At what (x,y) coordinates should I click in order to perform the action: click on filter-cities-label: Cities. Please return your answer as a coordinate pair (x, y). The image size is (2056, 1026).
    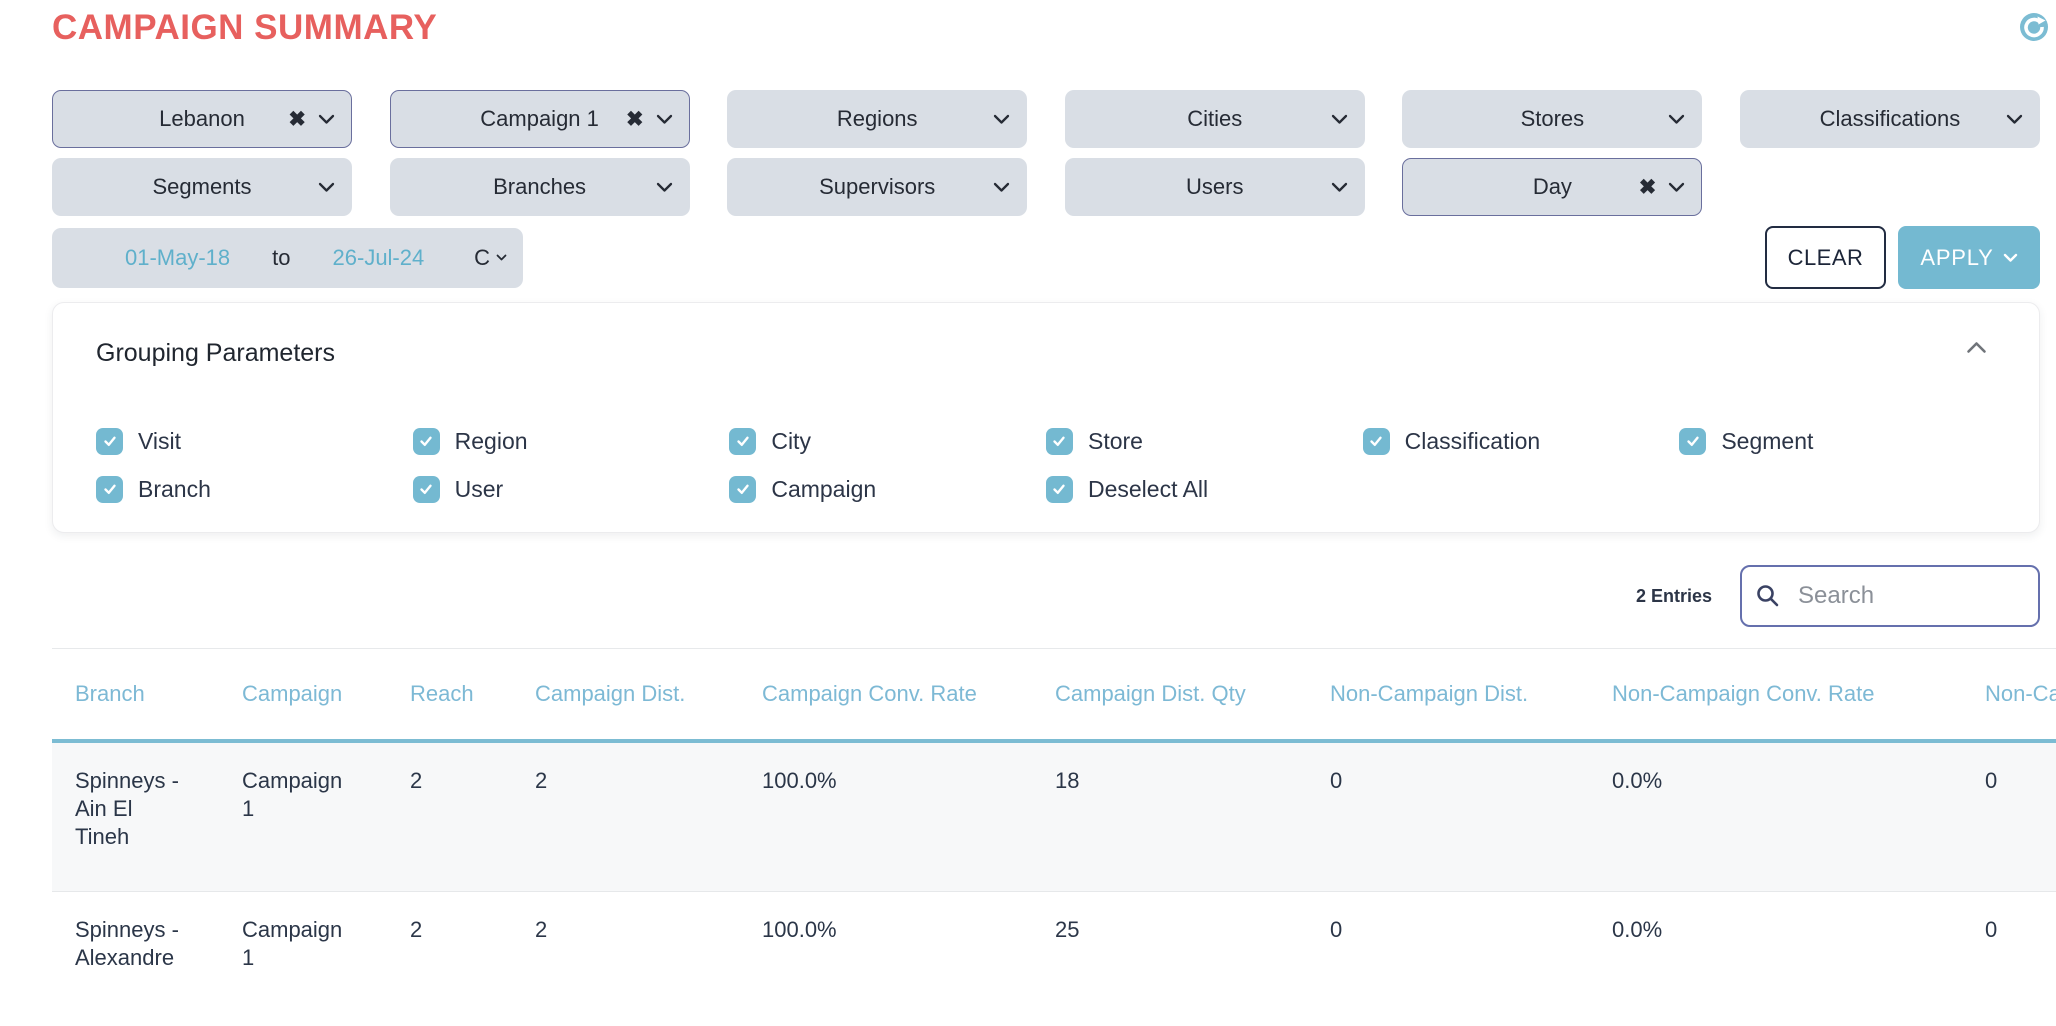
    Looking at the image, I should click on (1215, 118).